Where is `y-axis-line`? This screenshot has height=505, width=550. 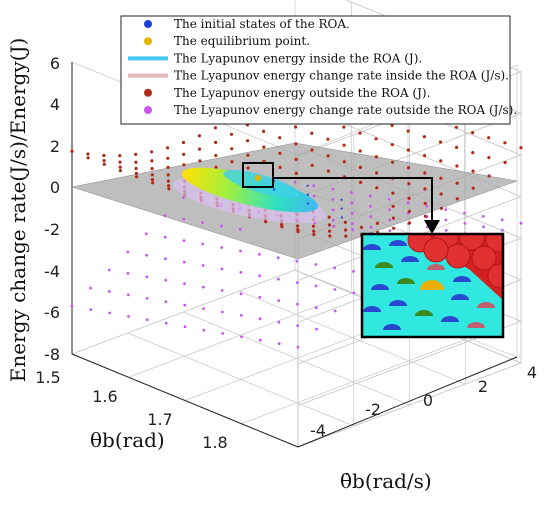
y-axis-line is located at coordinates (407, 402).